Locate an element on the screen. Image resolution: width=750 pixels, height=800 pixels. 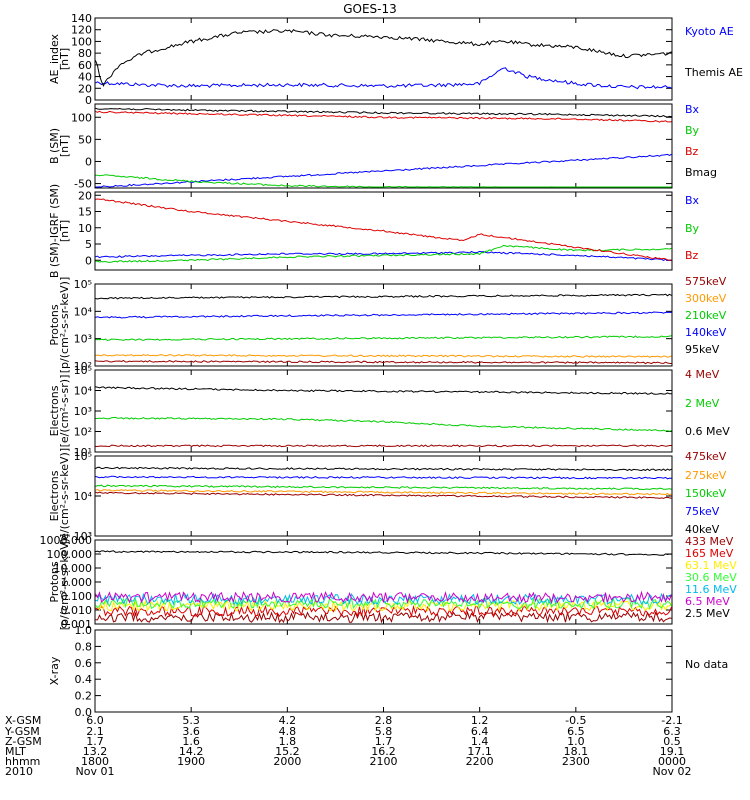
y-tick-label: 10 is located at coordinates (85, 228).